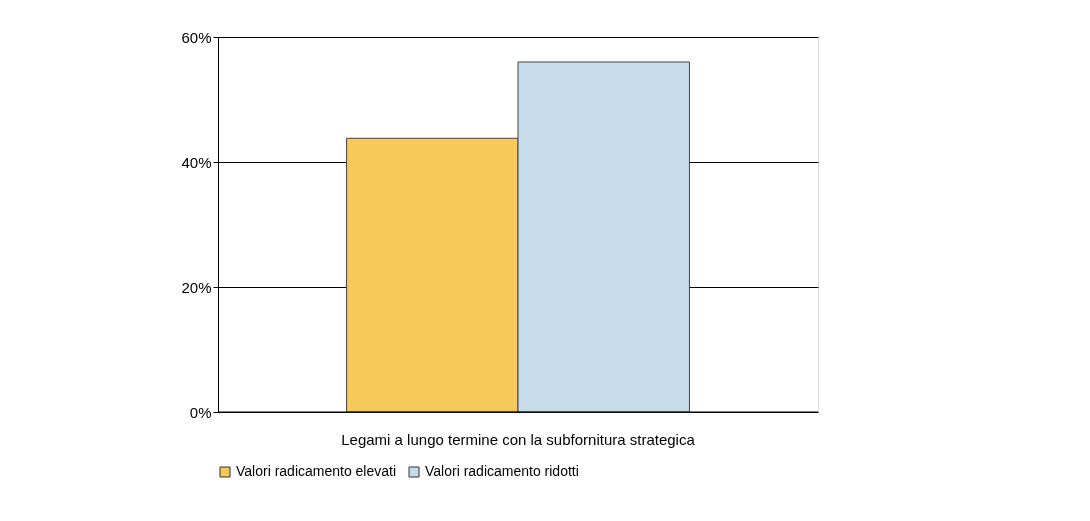  I want to click on y-tick-label: 60%, so click(196, 37).